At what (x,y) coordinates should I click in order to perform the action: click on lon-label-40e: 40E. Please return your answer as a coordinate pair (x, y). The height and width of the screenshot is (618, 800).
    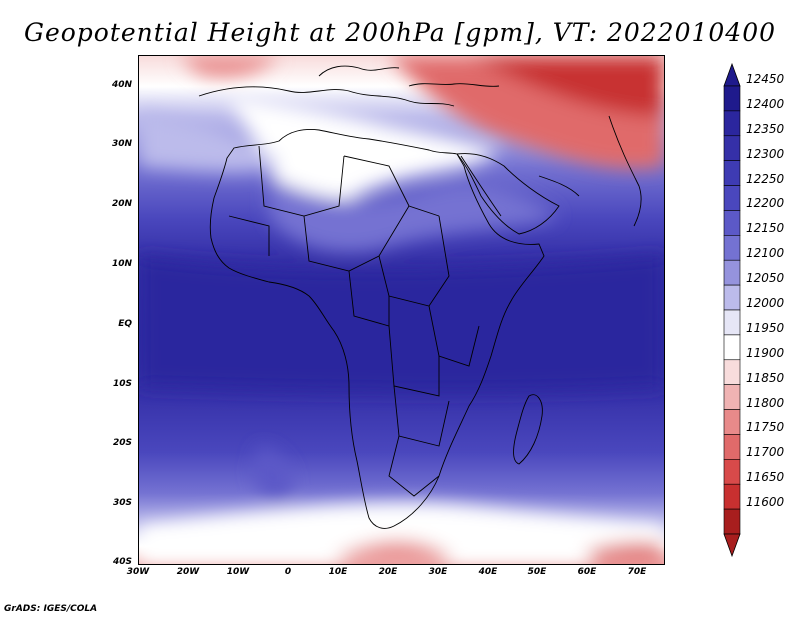
    Looking at the image, I should click on (488, 572).